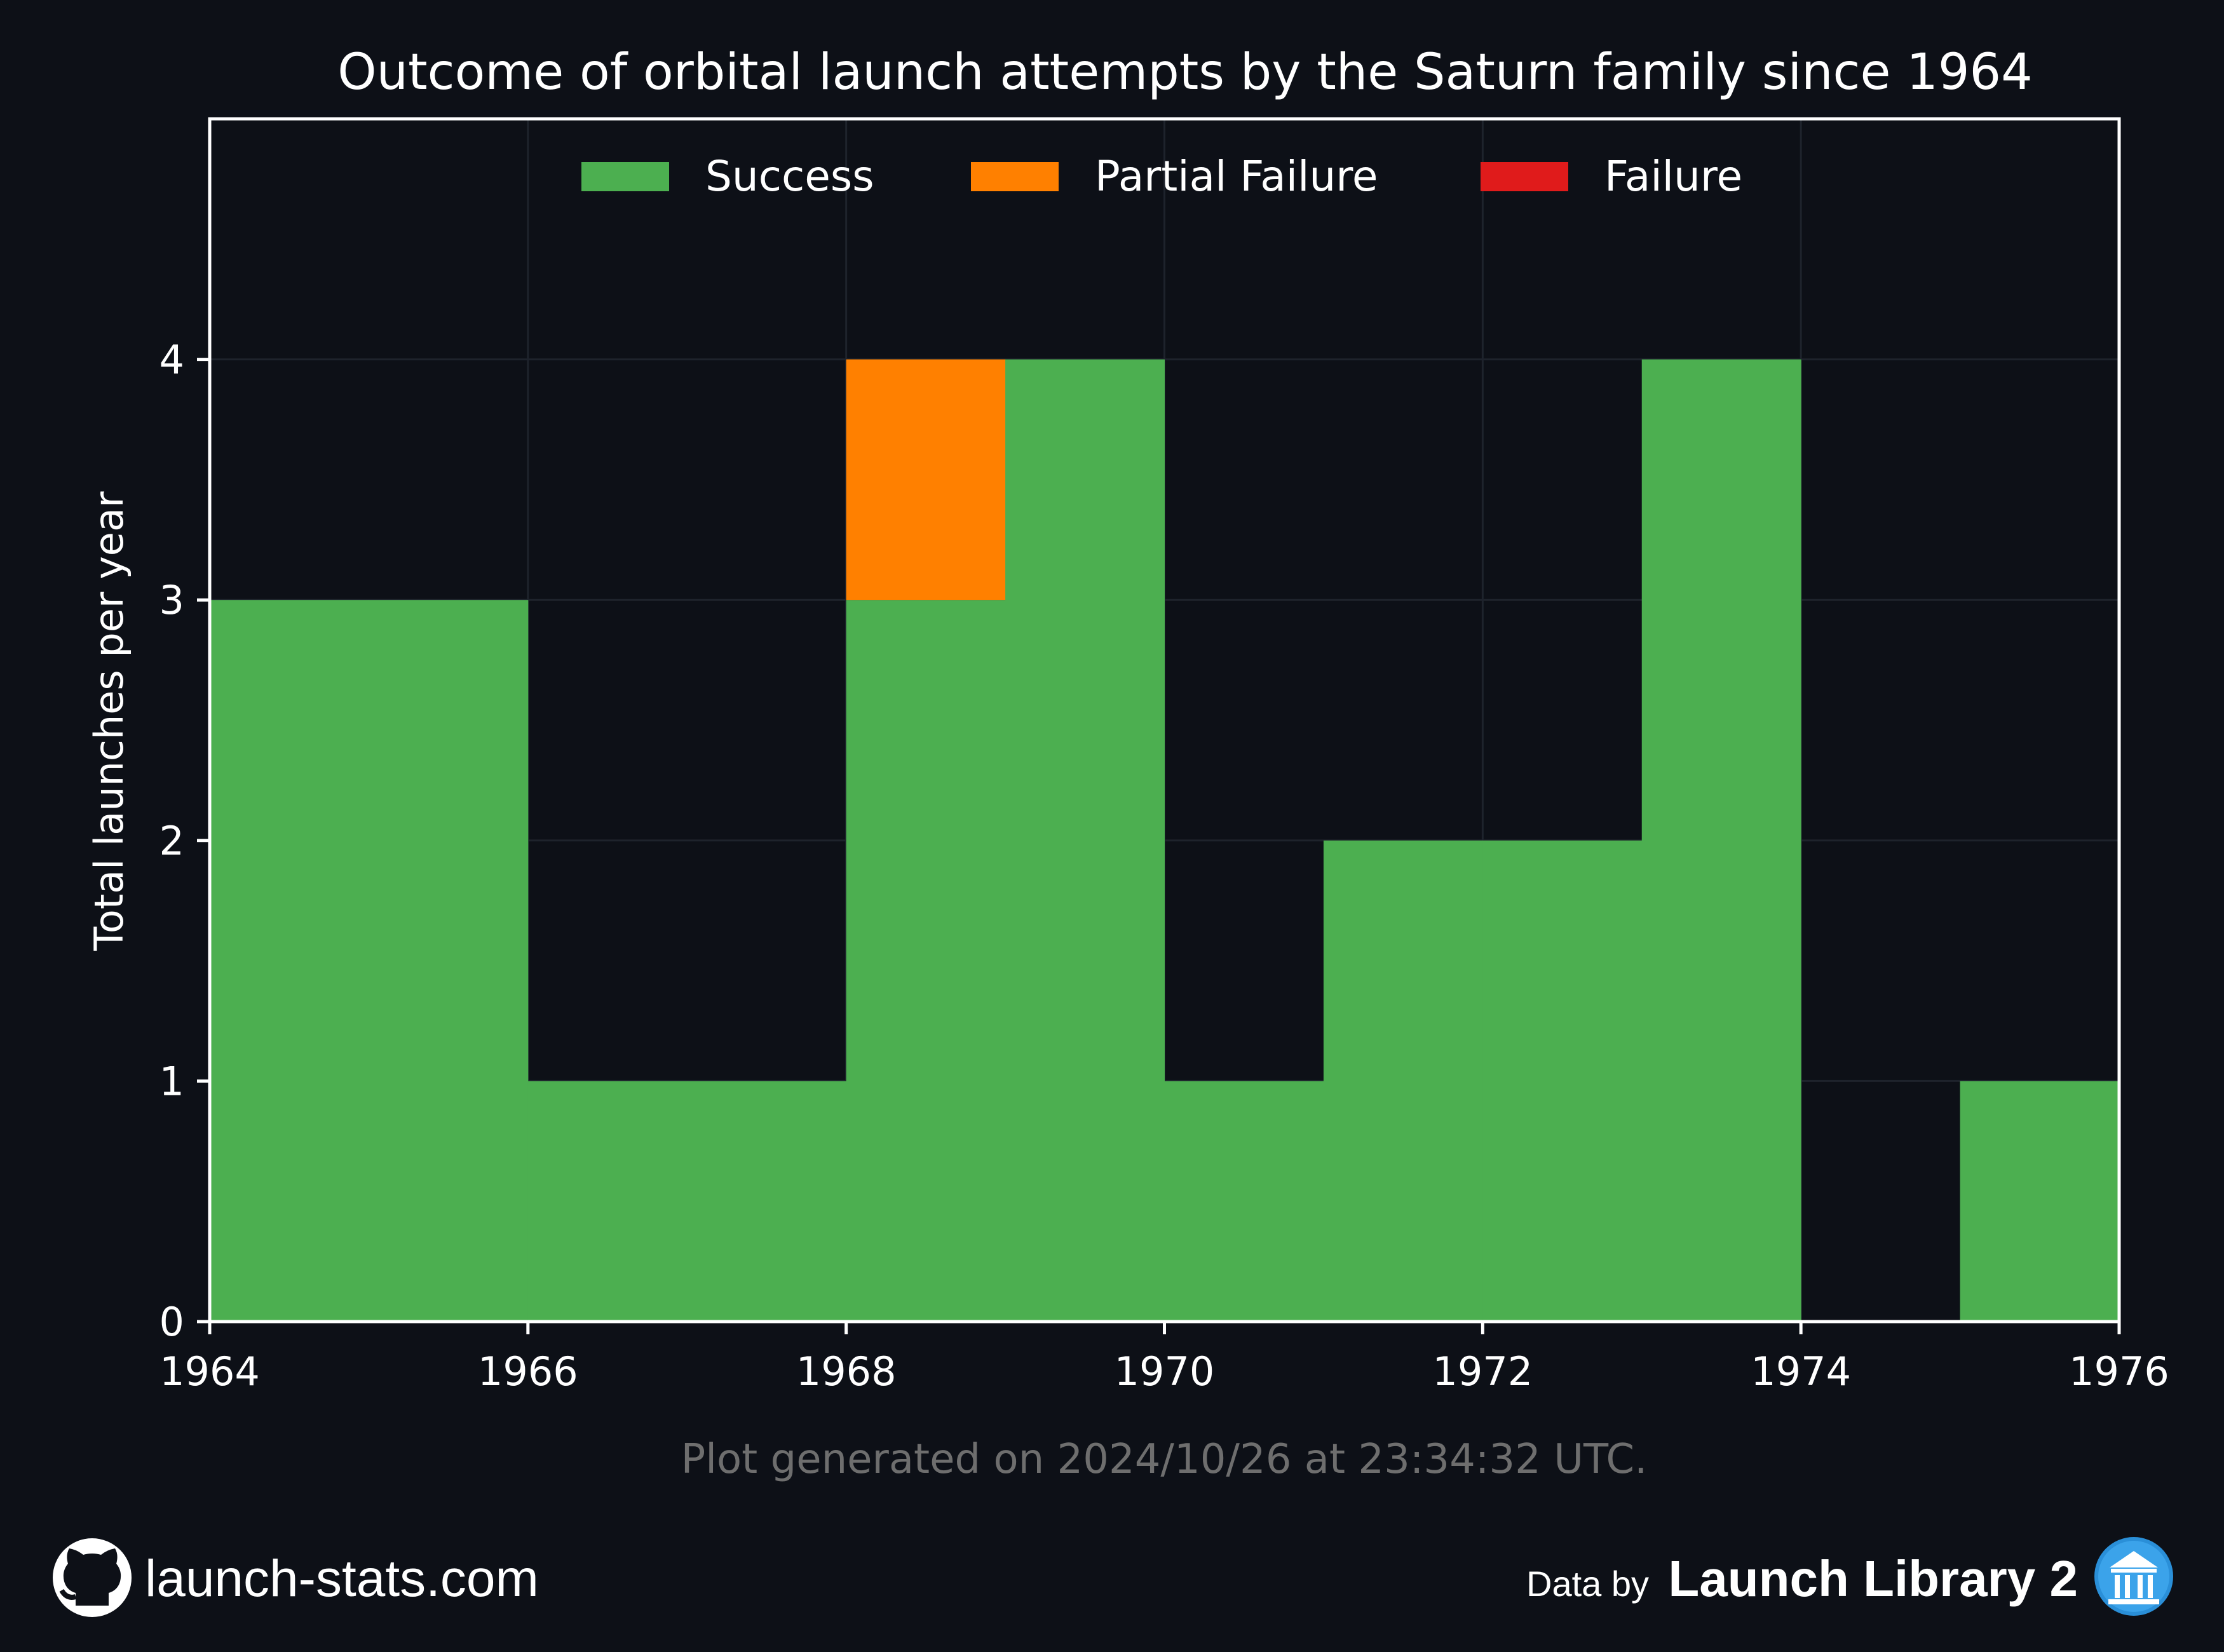 The image size is (2224, 1652). What do you see at coordinates (171, 600) in the screenshot?
I see `y-tick-label: 3` at bounding box center [171, 600].